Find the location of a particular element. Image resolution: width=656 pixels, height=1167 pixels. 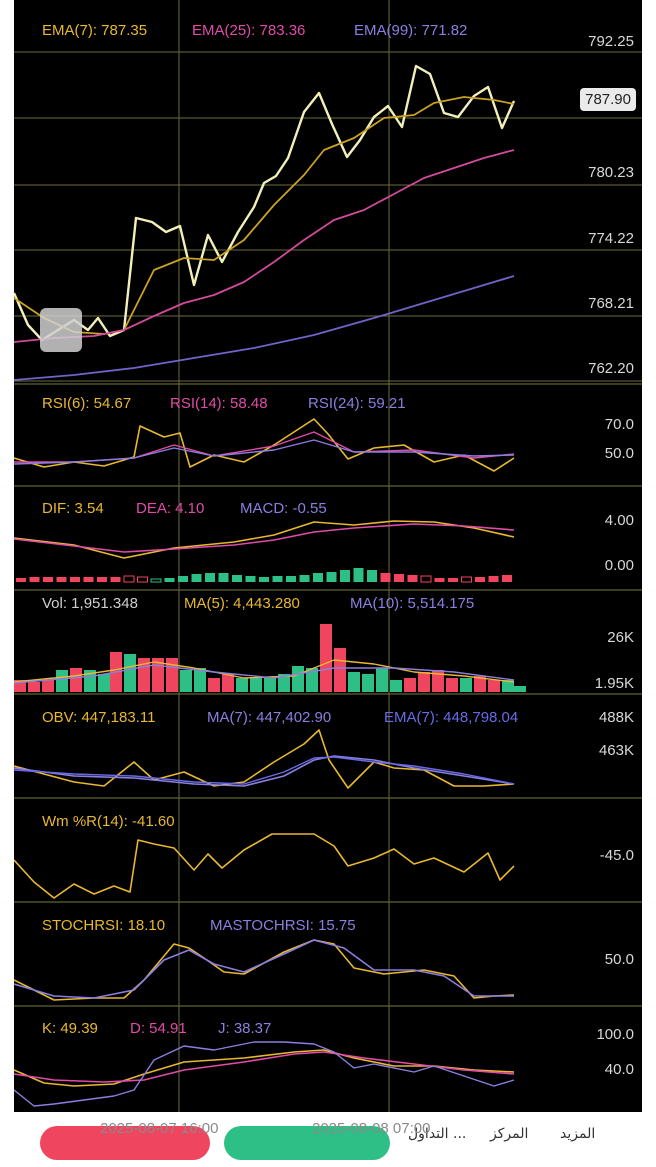

rsi-axis-label: 70.0 is located at coordinates (619, 424).